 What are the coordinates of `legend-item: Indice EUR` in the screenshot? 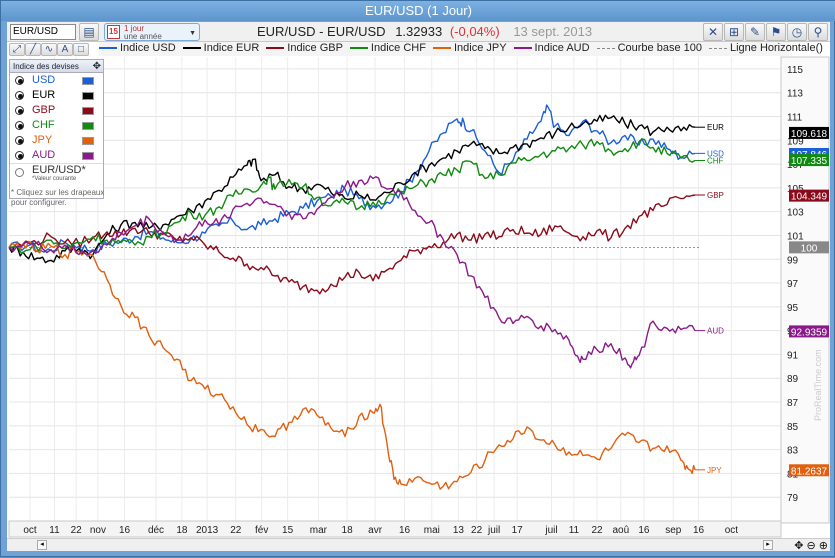 It's located at (221, 48).